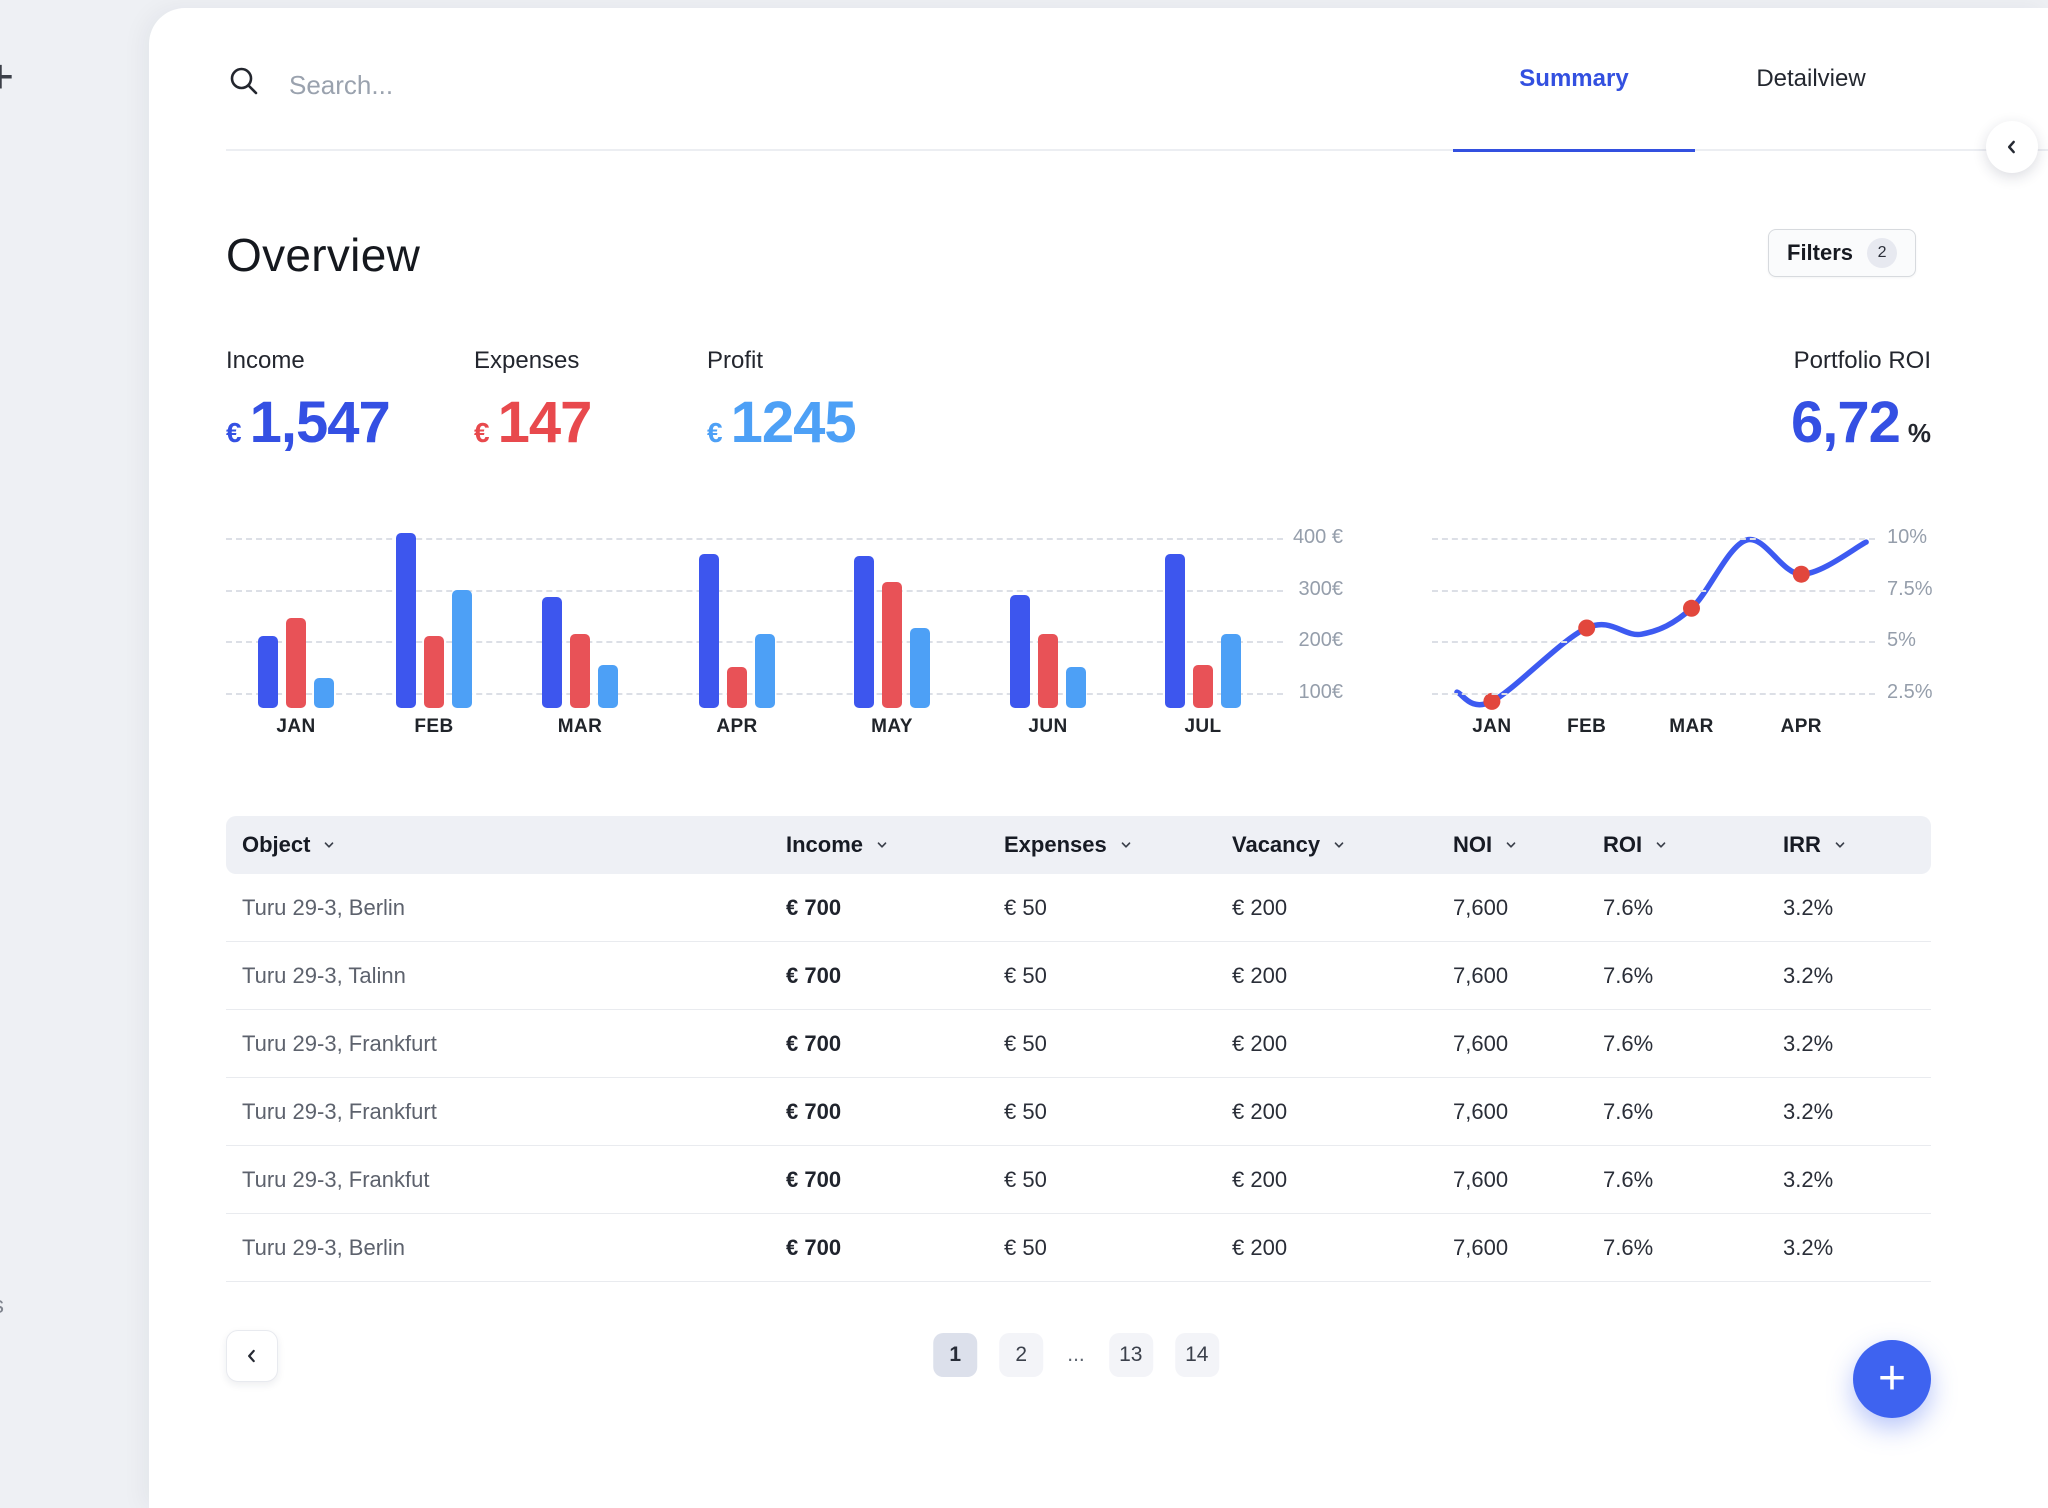 The height and width of the screenshot is (1508, 2048). I want to click on column-header-roi: ROI, so click(1693, 845).